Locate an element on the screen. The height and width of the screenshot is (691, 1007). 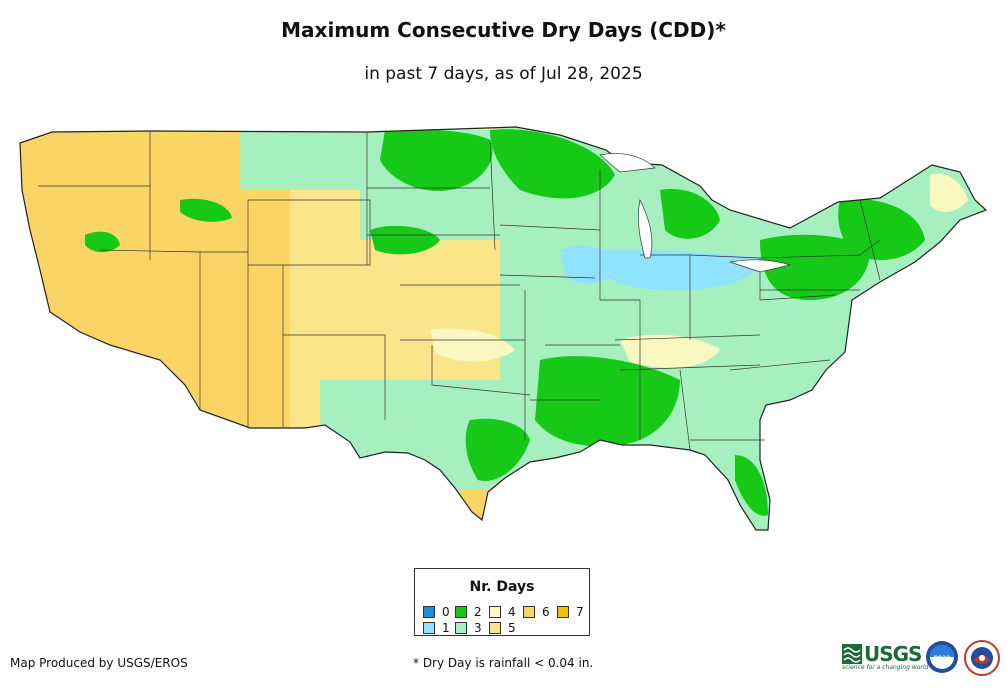
usgs-tagline: science for a changing world is located at coordinates (885, 667).